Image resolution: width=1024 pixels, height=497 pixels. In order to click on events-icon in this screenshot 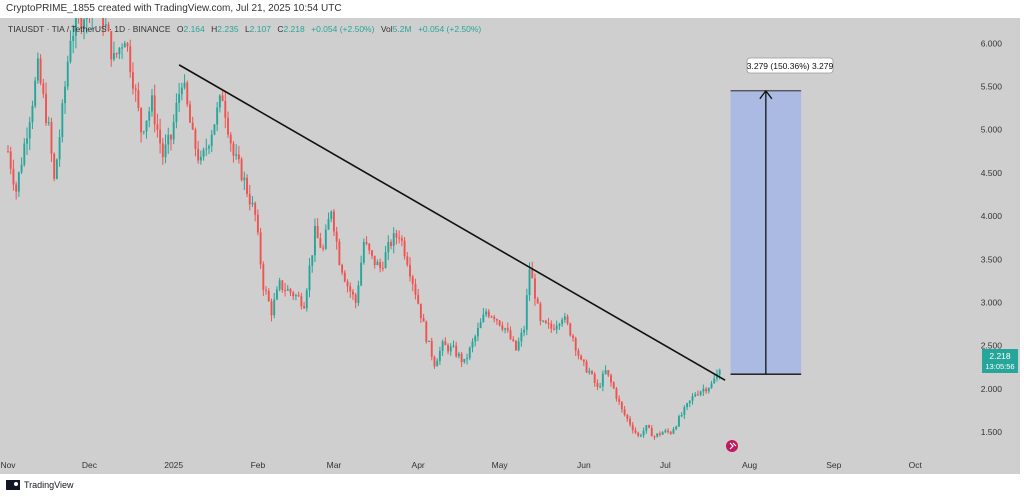, I will do `click(732, 446)`.